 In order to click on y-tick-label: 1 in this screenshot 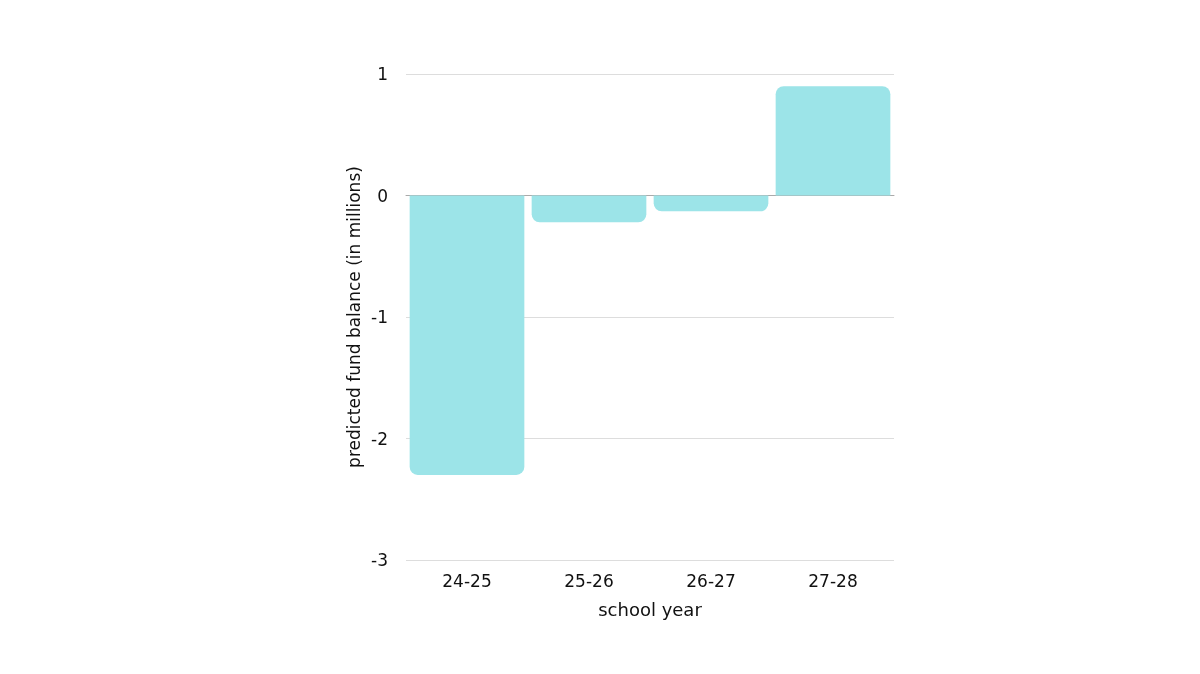, I will do `click(382, 74)`.